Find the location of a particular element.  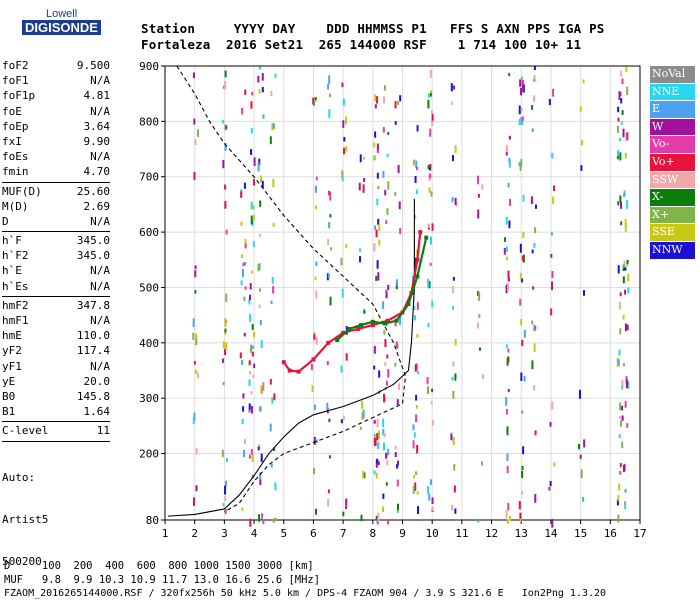

param-value: 2.69 is located at coordinates (97, 206).